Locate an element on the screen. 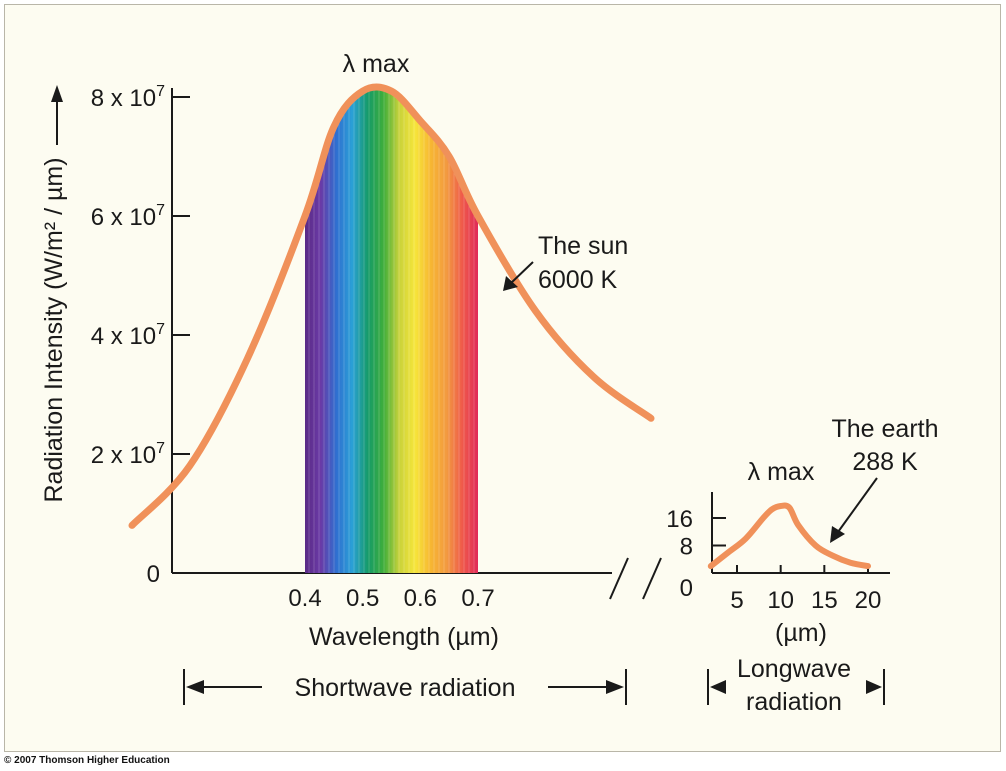 This screenshot has width=1006, height=771. shortwave-band-label: Shortwave radiation is located at coordinates (405, 688).